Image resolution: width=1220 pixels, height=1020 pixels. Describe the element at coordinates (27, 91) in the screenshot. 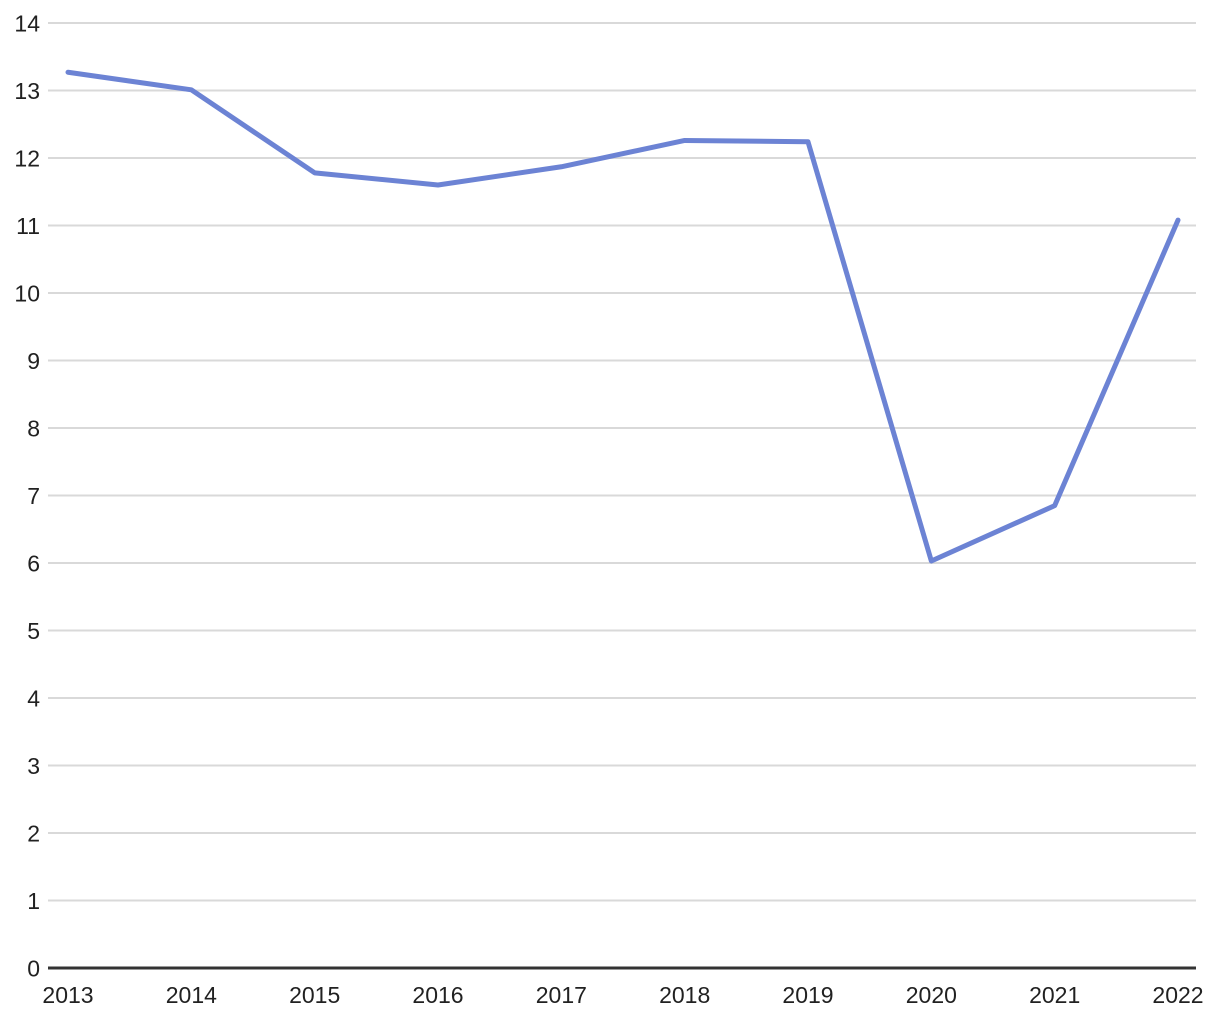

I see `y-axis-tick-label: 13` at that location.